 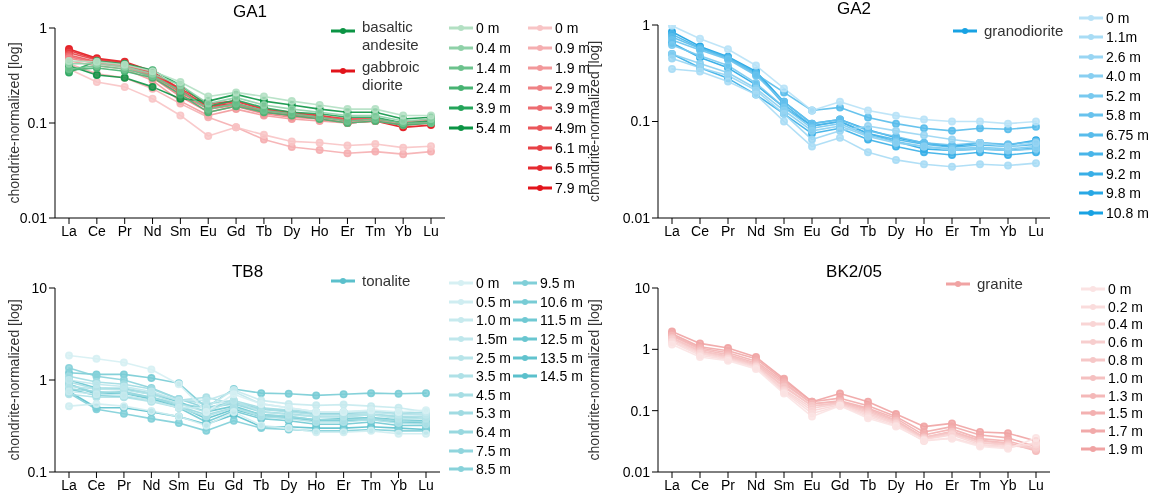 I want to click on legend-label: 1.1m, so click(x=1122, y=37).